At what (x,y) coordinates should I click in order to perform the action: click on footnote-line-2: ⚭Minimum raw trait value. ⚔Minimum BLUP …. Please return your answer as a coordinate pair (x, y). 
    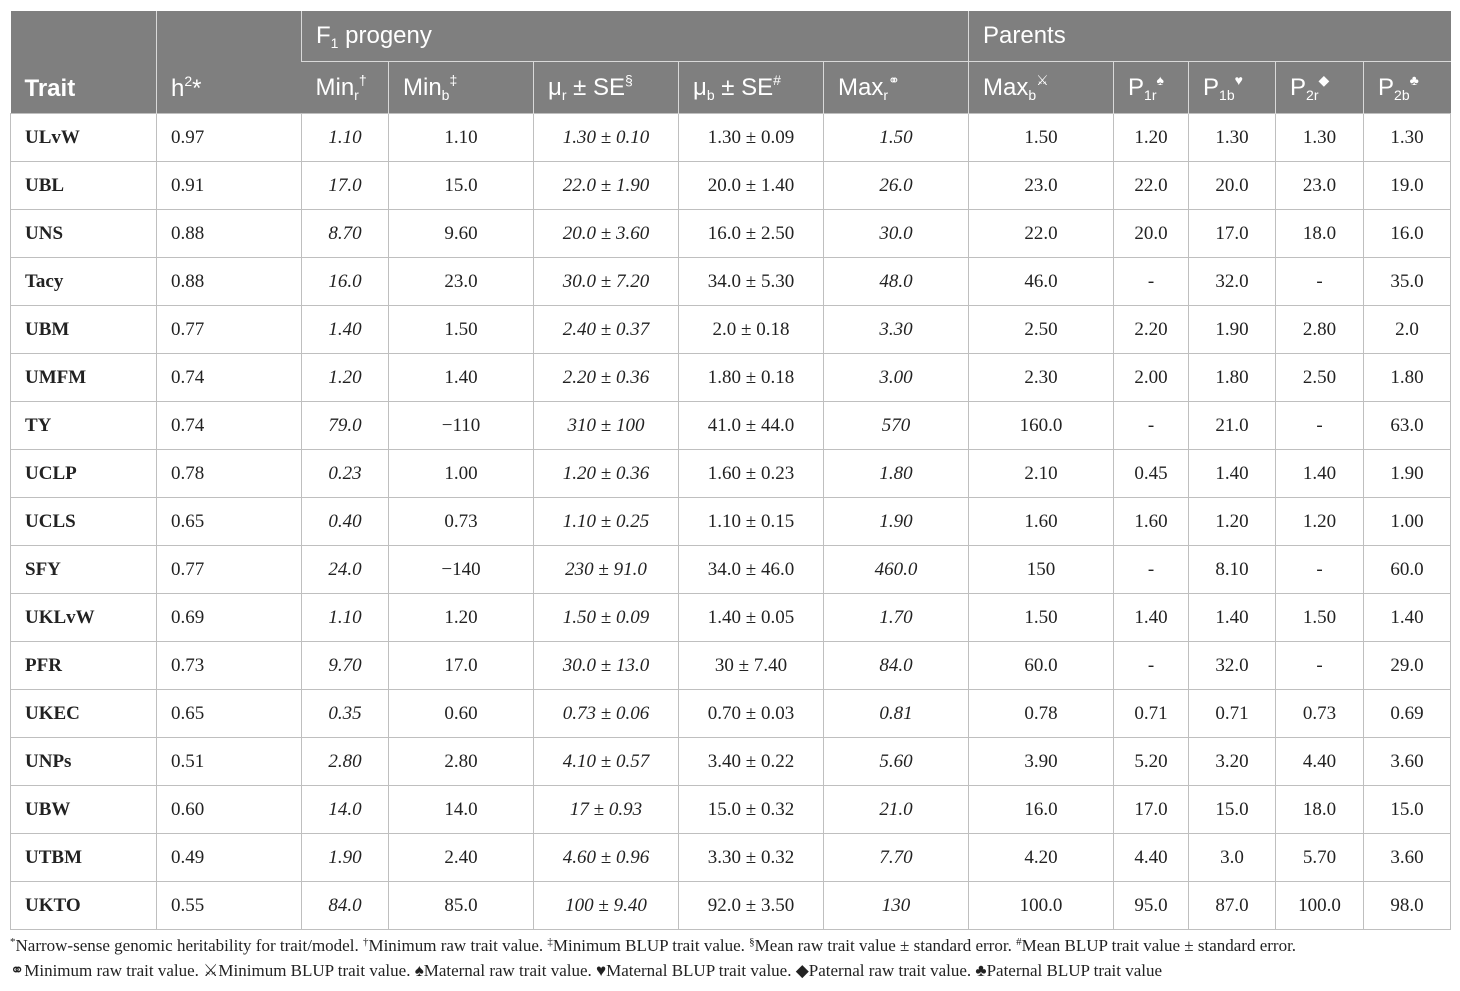
    Looking at the image, I should click on (586, 970).